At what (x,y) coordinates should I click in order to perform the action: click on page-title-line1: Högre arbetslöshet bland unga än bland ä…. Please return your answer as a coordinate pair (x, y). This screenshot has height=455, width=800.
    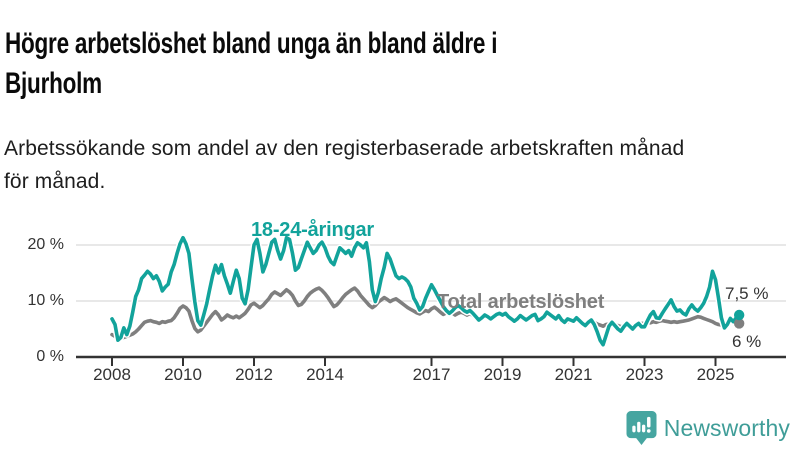
    Looking at the image, I should click on (251, 44).